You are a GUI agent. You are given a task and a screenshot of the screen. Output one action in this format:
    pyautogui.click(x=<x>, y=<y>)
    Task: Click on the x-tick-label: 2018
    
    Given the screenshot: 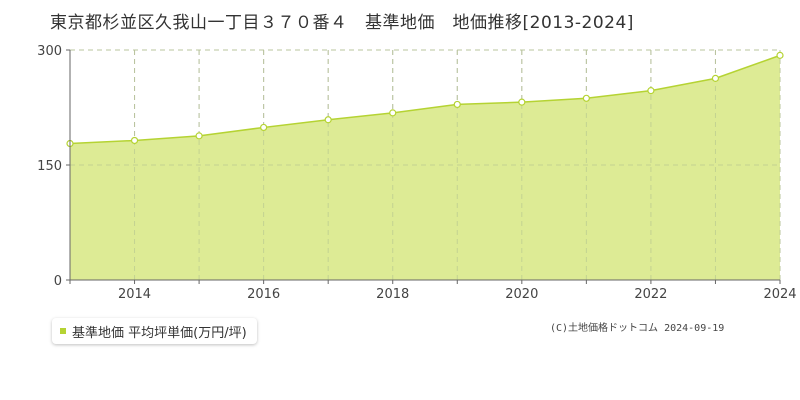 What is the action you would take?
    pyautogui.click(x=392, y=294)
    